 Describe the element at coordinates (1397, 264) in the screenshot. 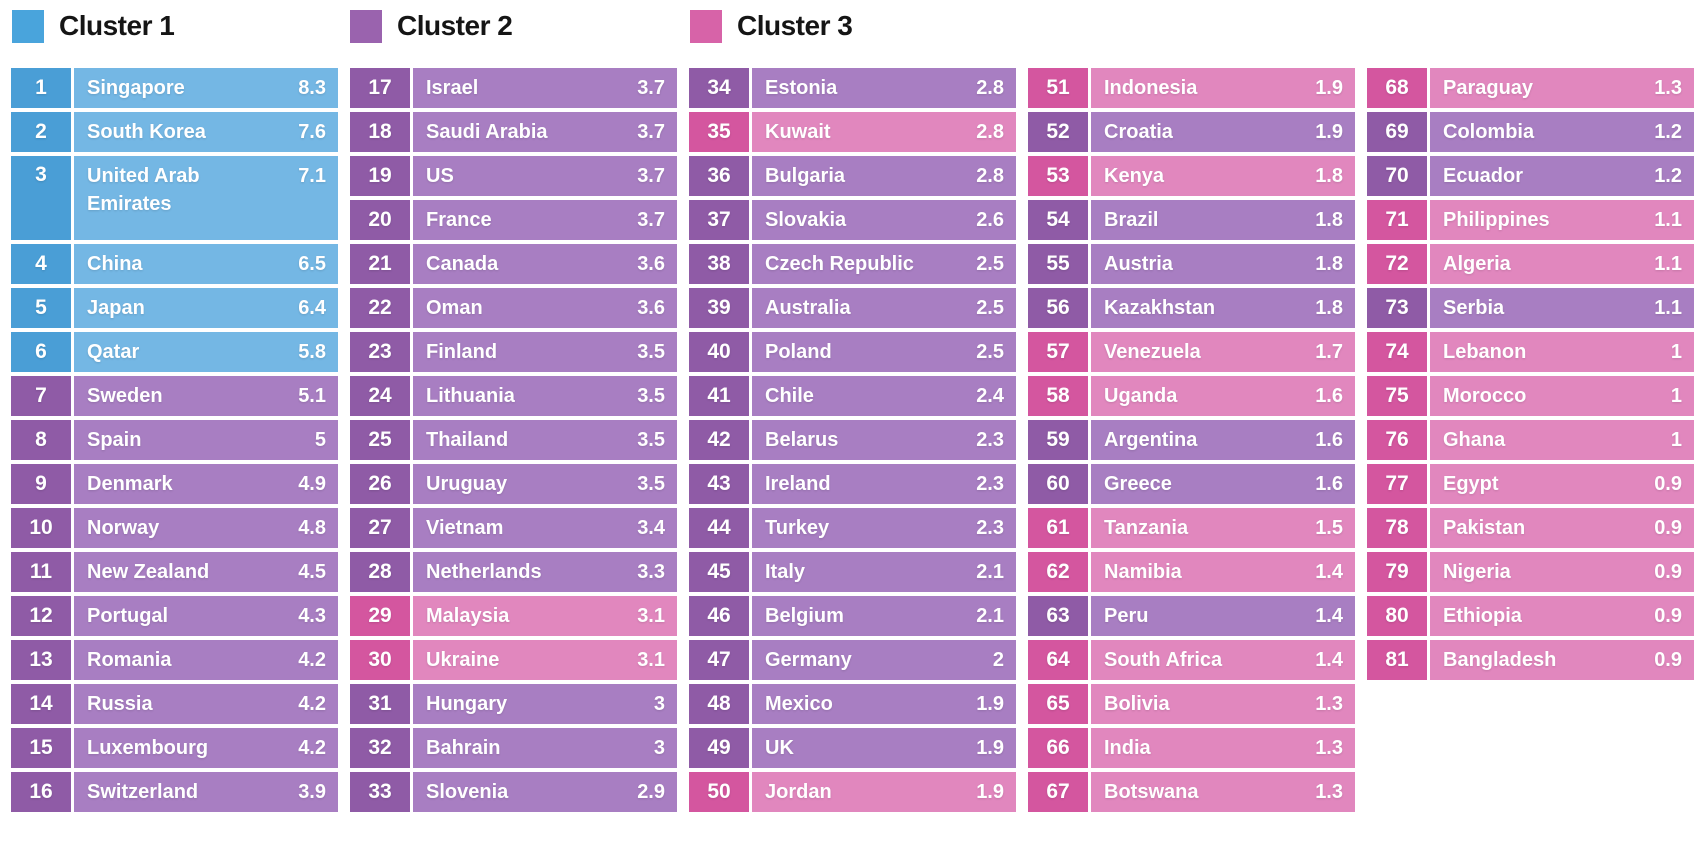

I see `rank-cell: 72` at that location.